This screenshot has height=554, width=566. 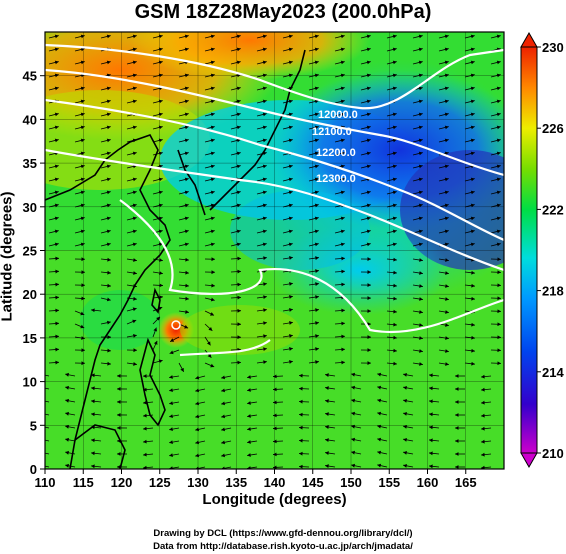 What do you see at coordinates (529, 250) in the screenshot?
I see `colorbar-gradient` at bounding box center [529, 250].